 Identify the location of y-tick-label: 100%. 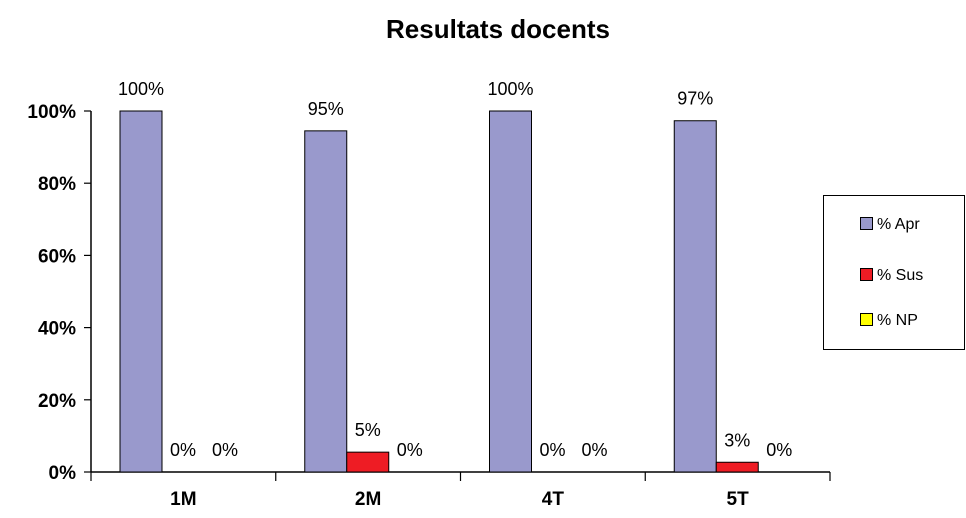
(51, 112).